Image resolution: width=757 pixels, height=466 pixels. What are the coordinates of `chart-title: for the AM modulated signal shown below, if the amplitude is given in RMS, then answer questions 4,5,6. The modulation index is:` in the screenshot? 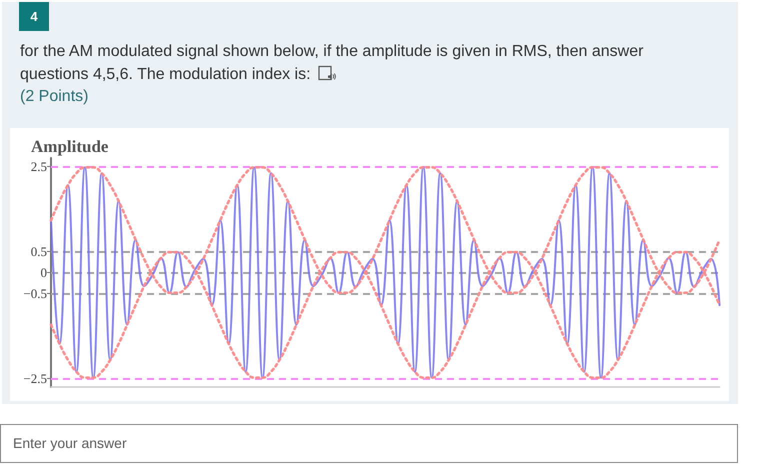 It's located at (332, 63).